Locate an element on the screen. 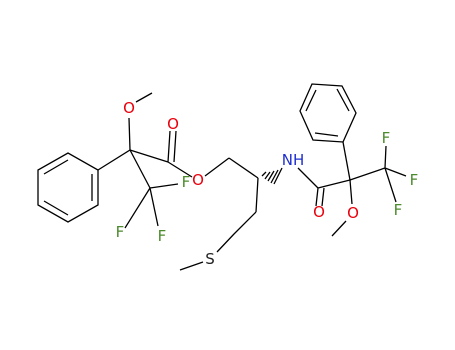 The image size is (455, 350). atom-label: NH is located at coordinates (293, 160).